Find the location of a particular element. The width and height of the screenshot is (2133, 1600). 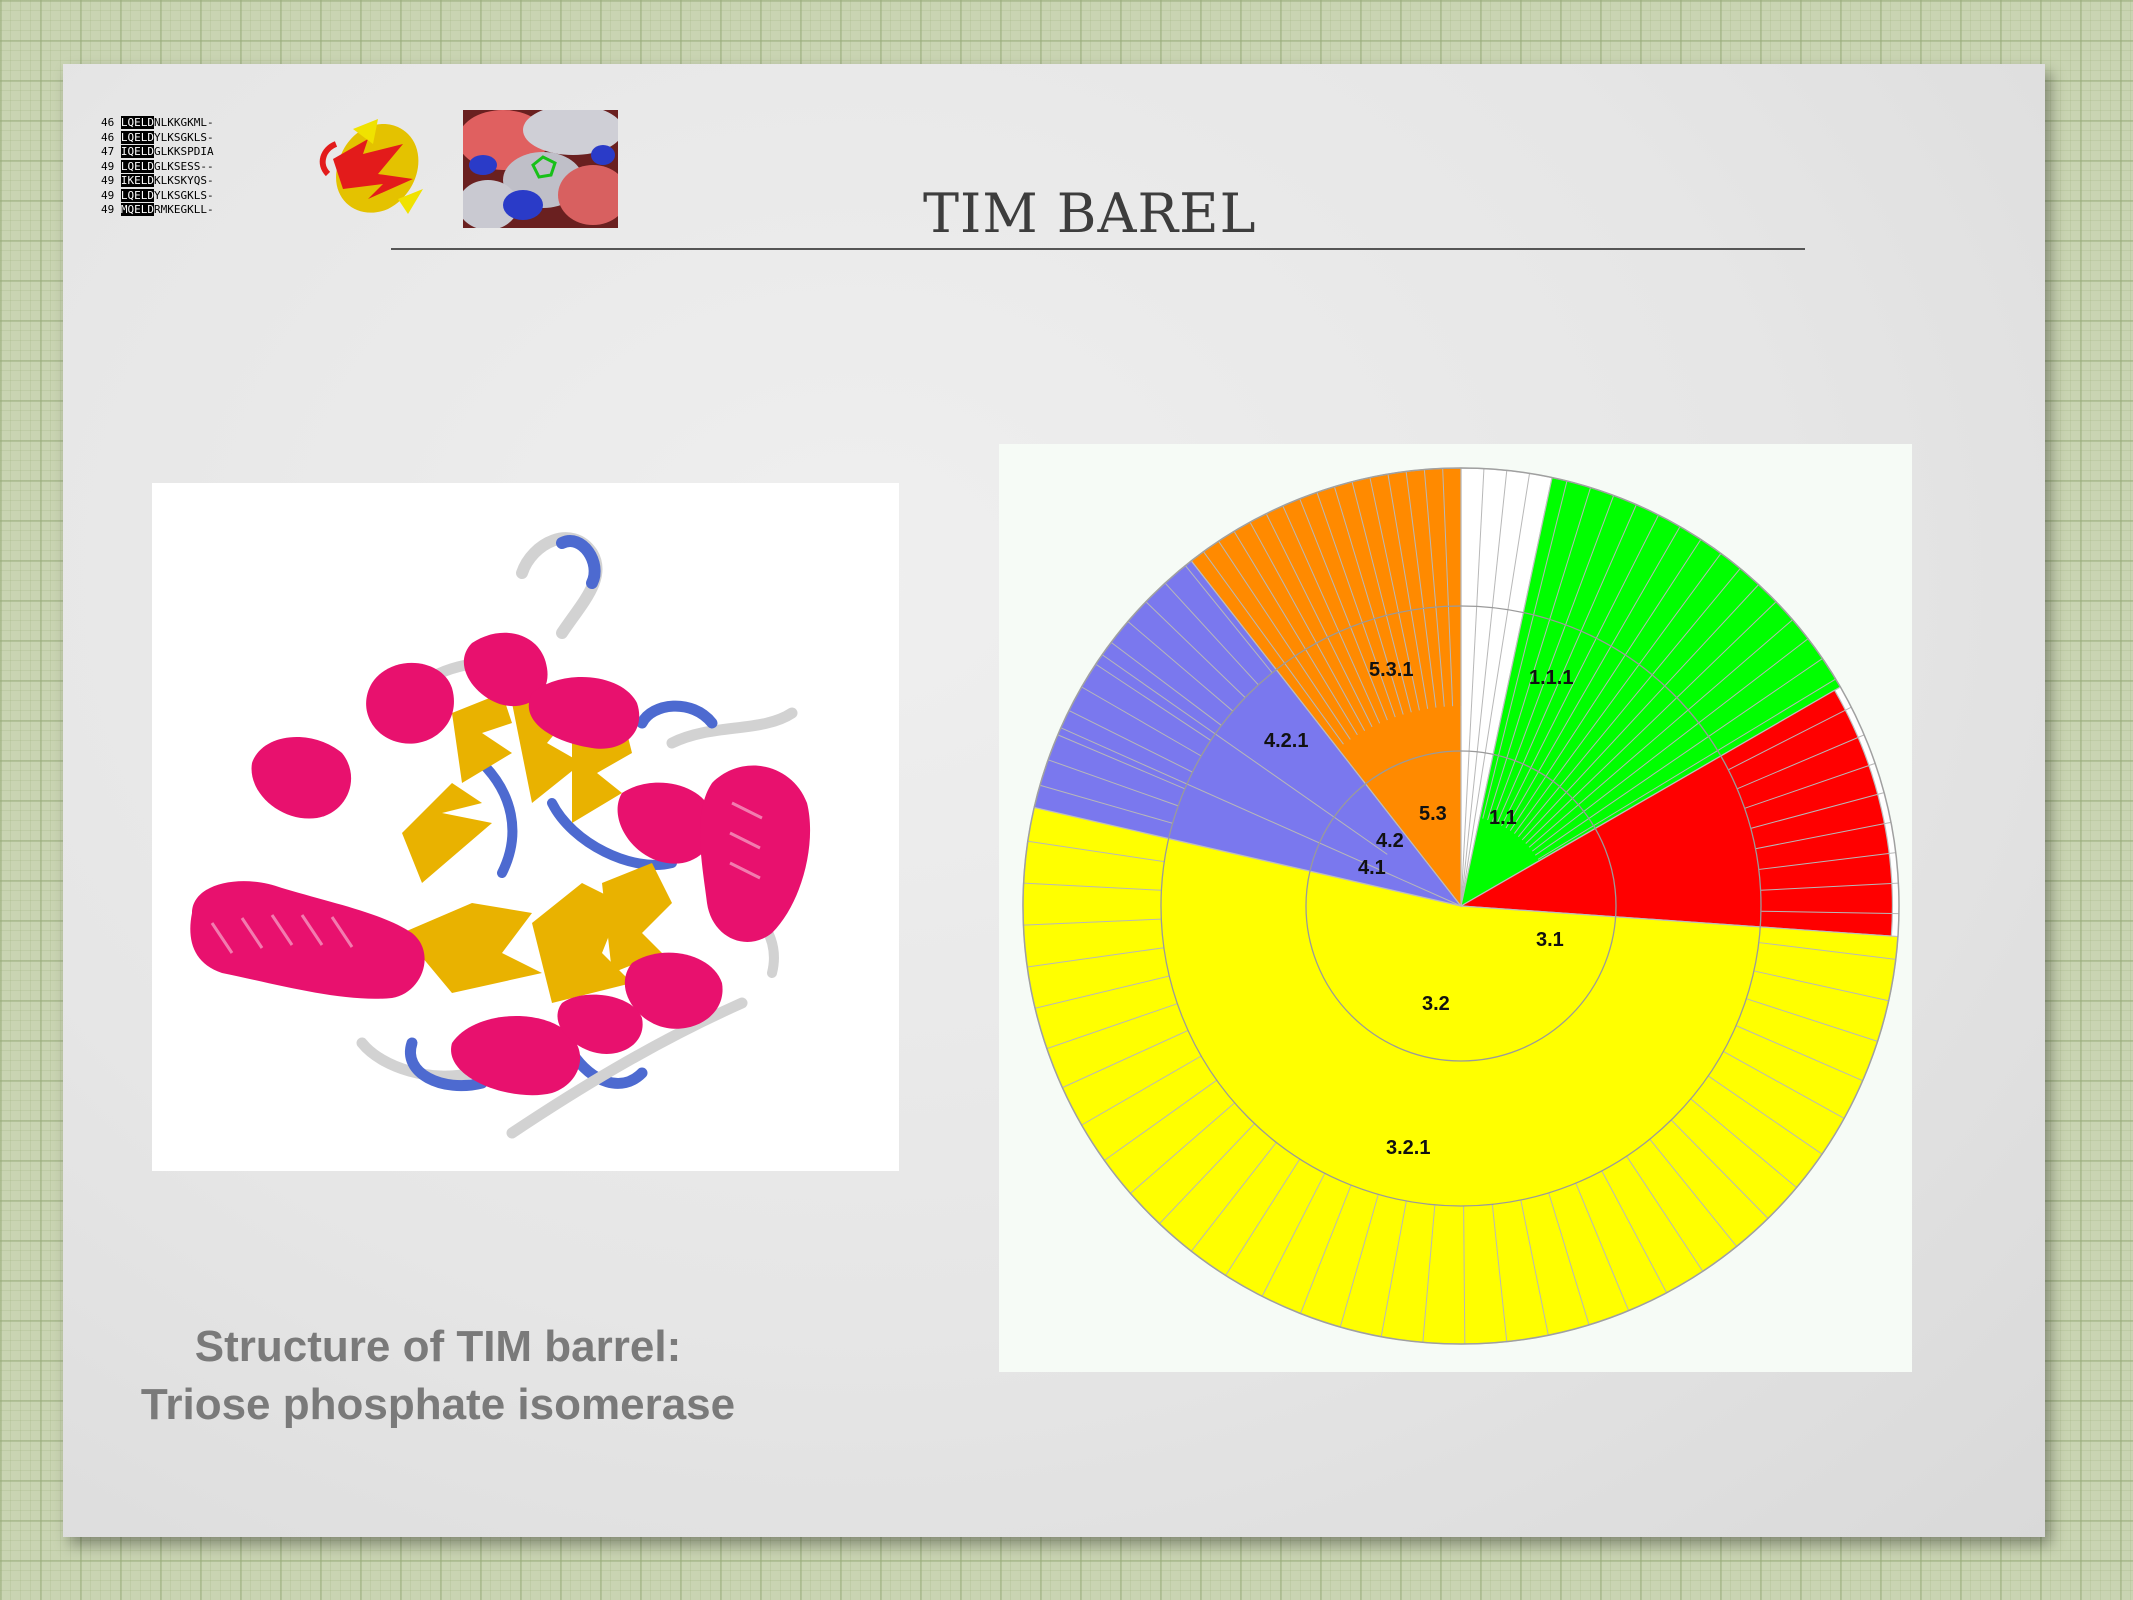

sequence-row: 49 LQELDGLKSESS-- is located at coordinates (196, 167).